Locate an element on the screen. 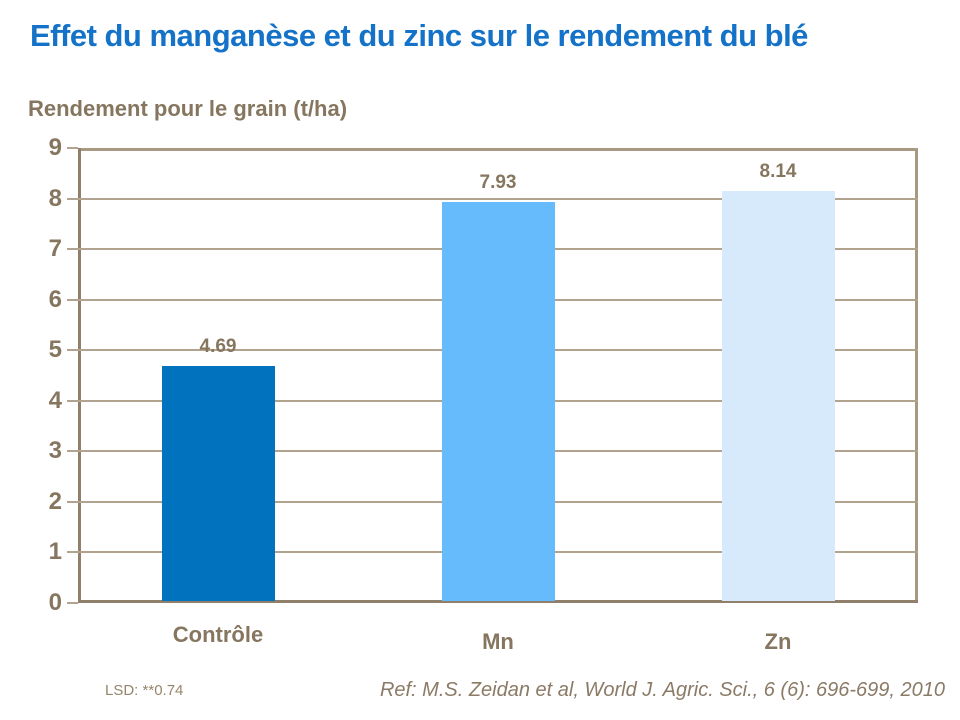 The image size is (960, 720). y-tick-label: 4 is located at coordinates (55, 400).